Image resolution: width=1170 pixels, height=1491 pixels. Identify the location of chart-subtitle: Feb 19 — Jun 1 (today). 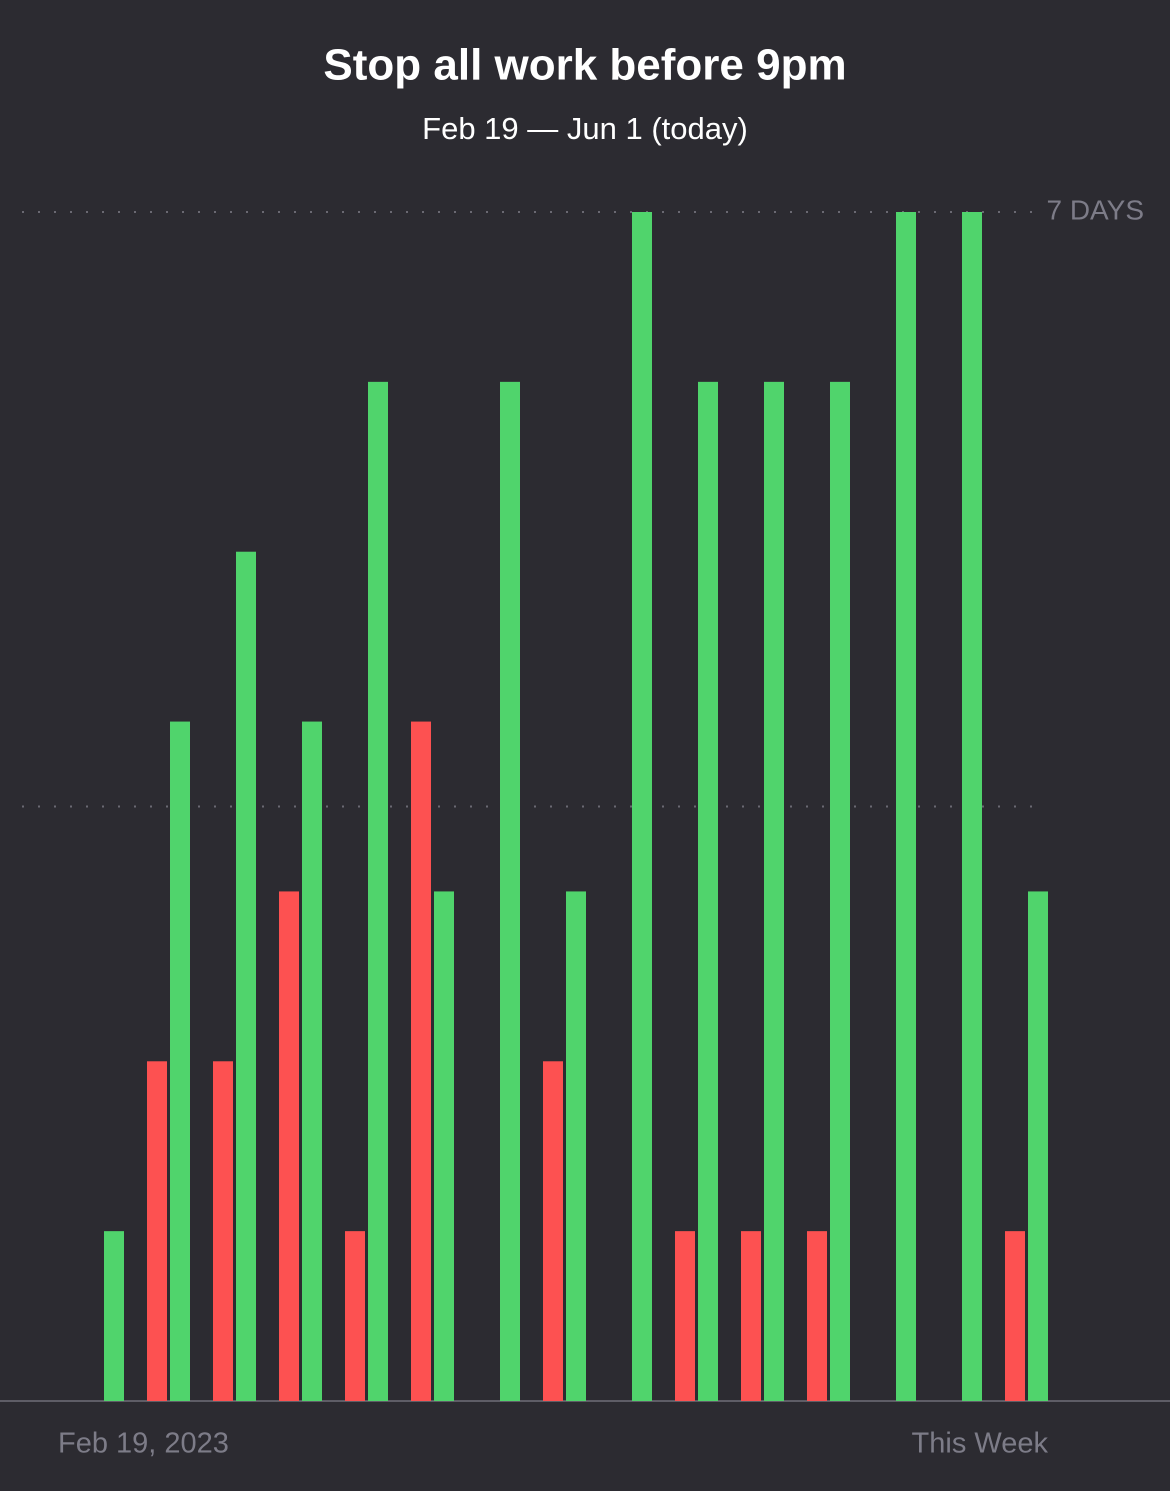
(585, 128).